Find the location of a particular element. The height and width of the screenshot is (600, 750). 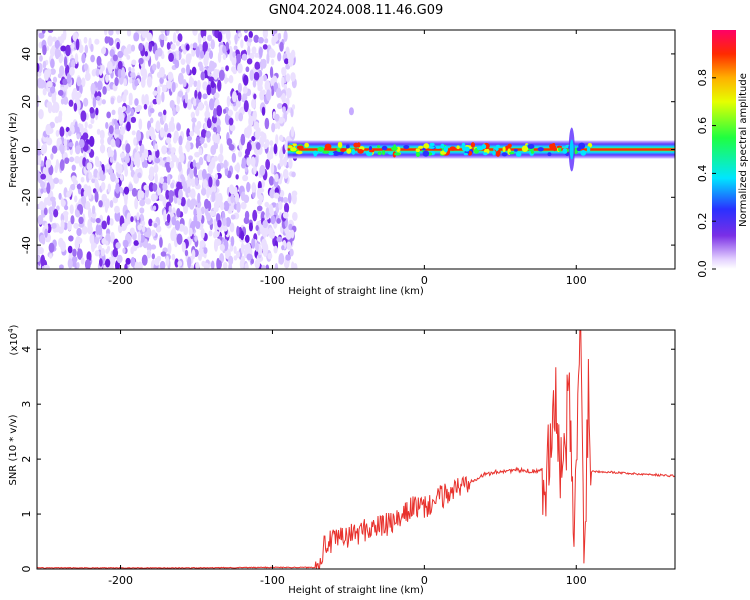

y-tick-label: 3 is located at coordinates (26, 404).